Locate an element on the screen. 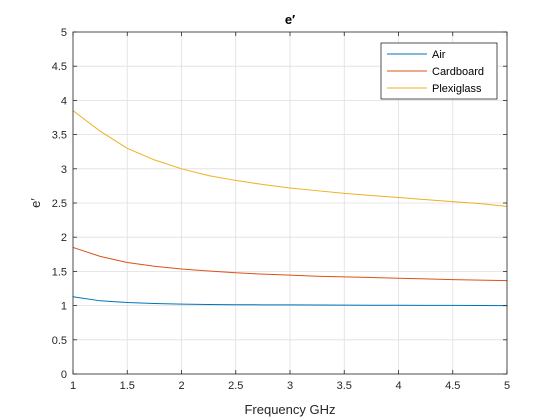 Image resolution: width=560 pixels, height=420 pixels. y-axis-label: e′ is located at coordinates (35, 203).